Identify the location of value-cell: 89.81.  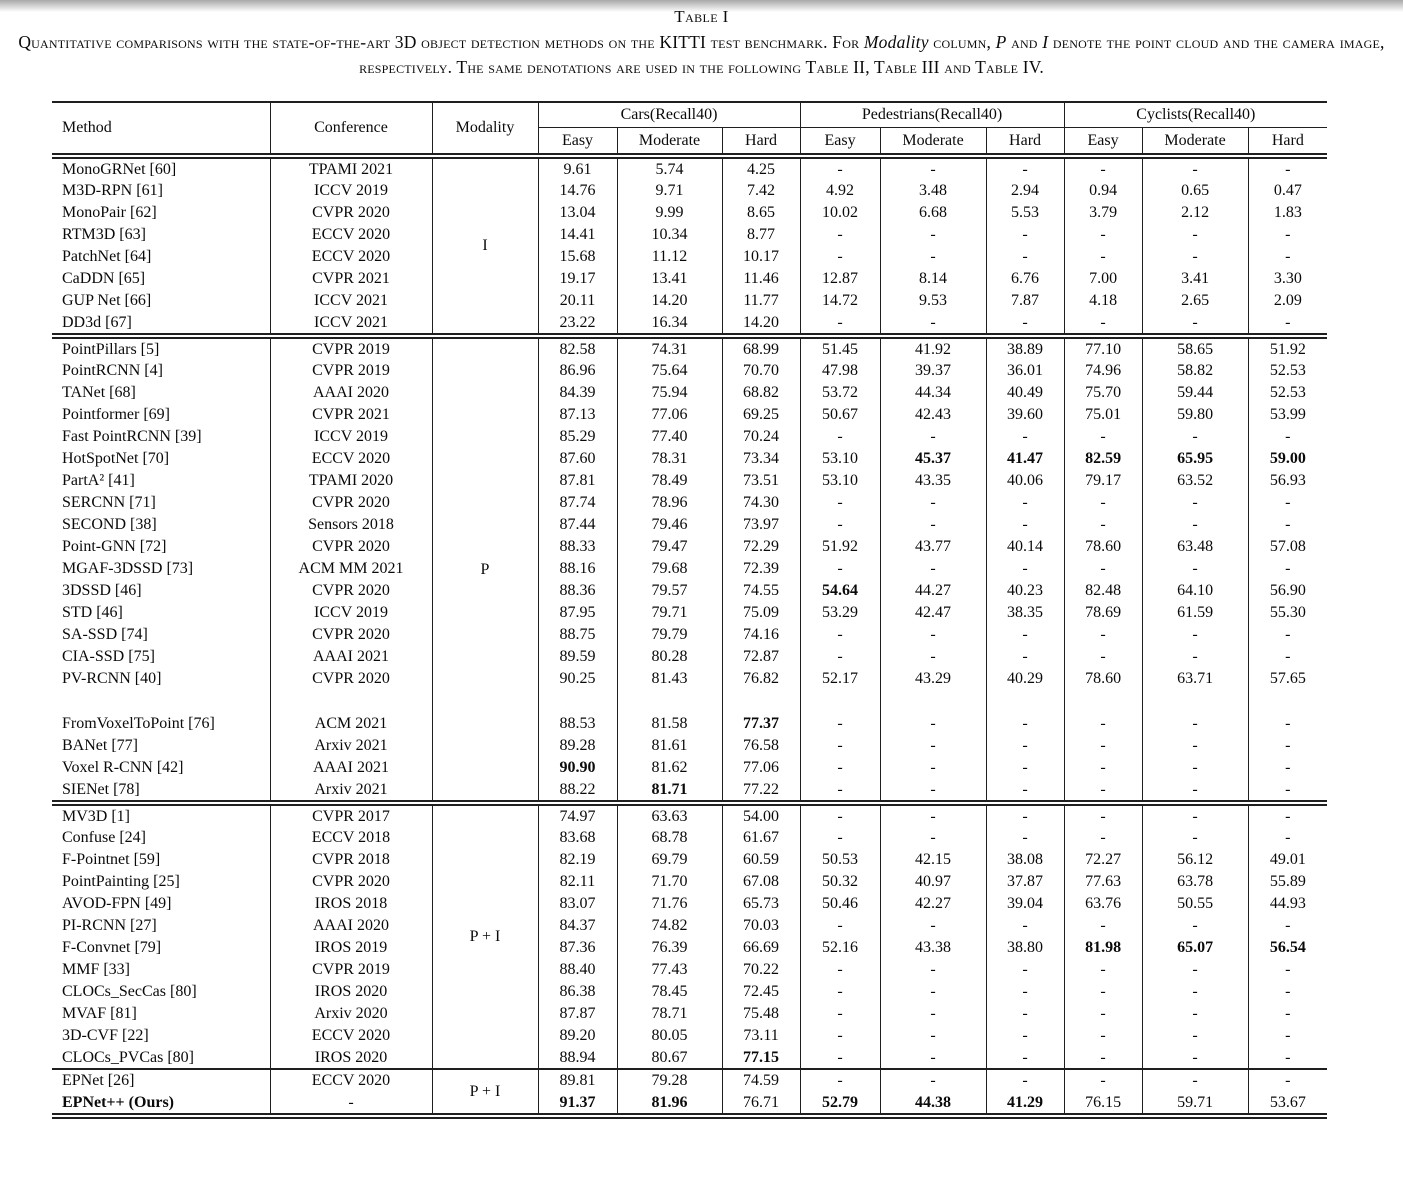
(577, 1081).